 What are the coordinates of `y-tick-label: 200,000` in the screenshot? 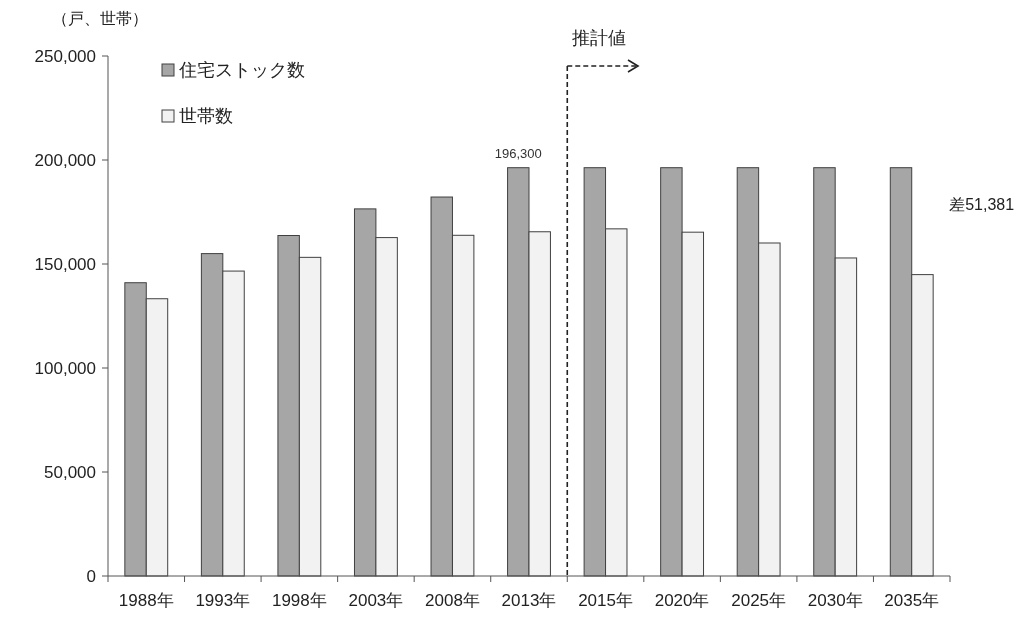 It's located at (65, 160).